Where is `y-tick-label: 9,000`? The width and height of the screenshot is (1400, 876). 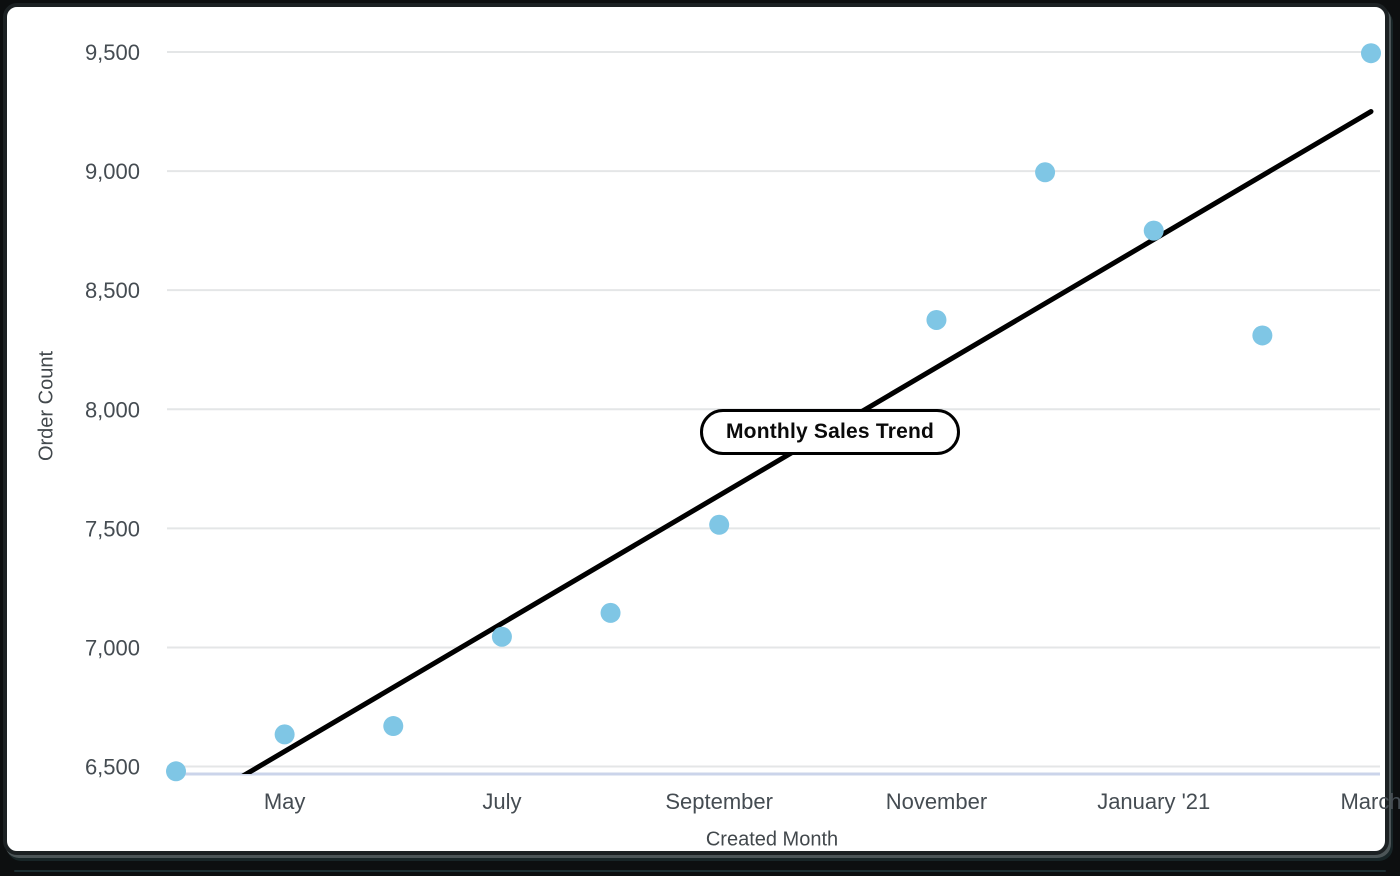
y-tick-label: 9,000 is located at coordinates (112, 171).